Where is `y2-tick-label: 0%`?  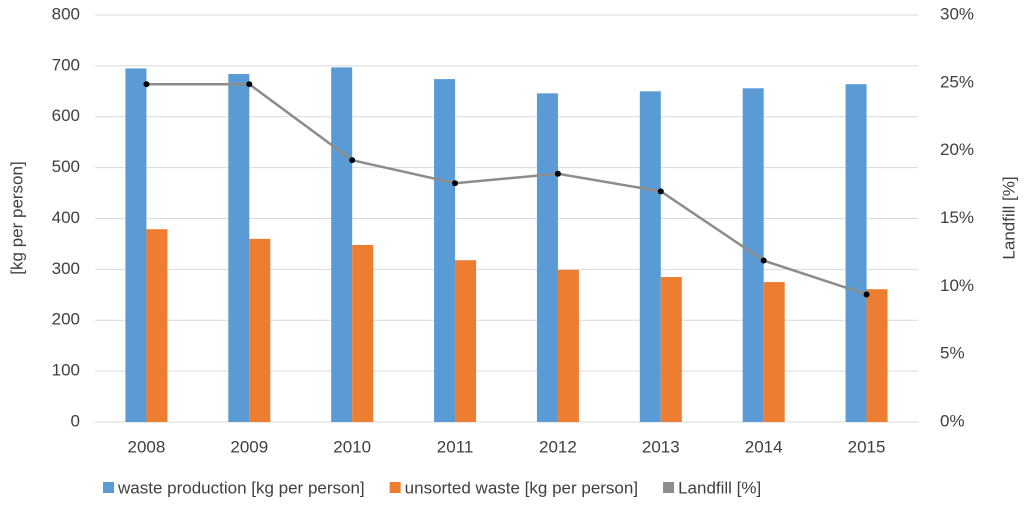
y2-tick-label: 0% is located at coordinates (952, 420).